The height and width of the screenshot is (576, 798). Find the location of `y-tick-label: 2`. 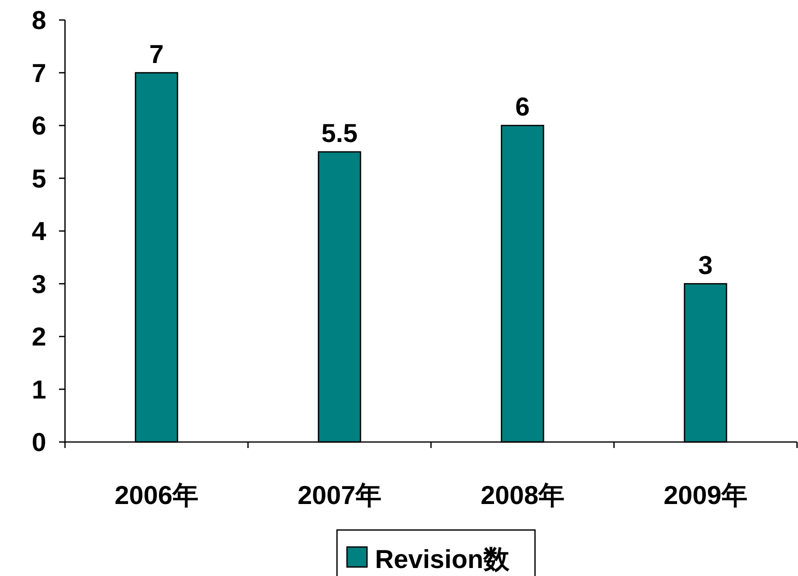

y-tick-label: 2 is located at coordinates (39, 337).